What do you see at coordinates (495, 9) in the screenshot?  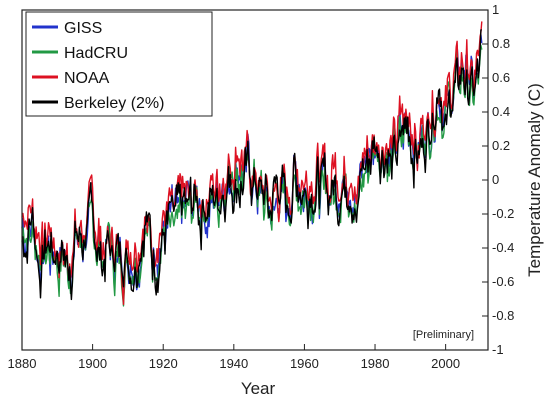 I see `y-tick-label: 1` at bounding box center [495, 9].